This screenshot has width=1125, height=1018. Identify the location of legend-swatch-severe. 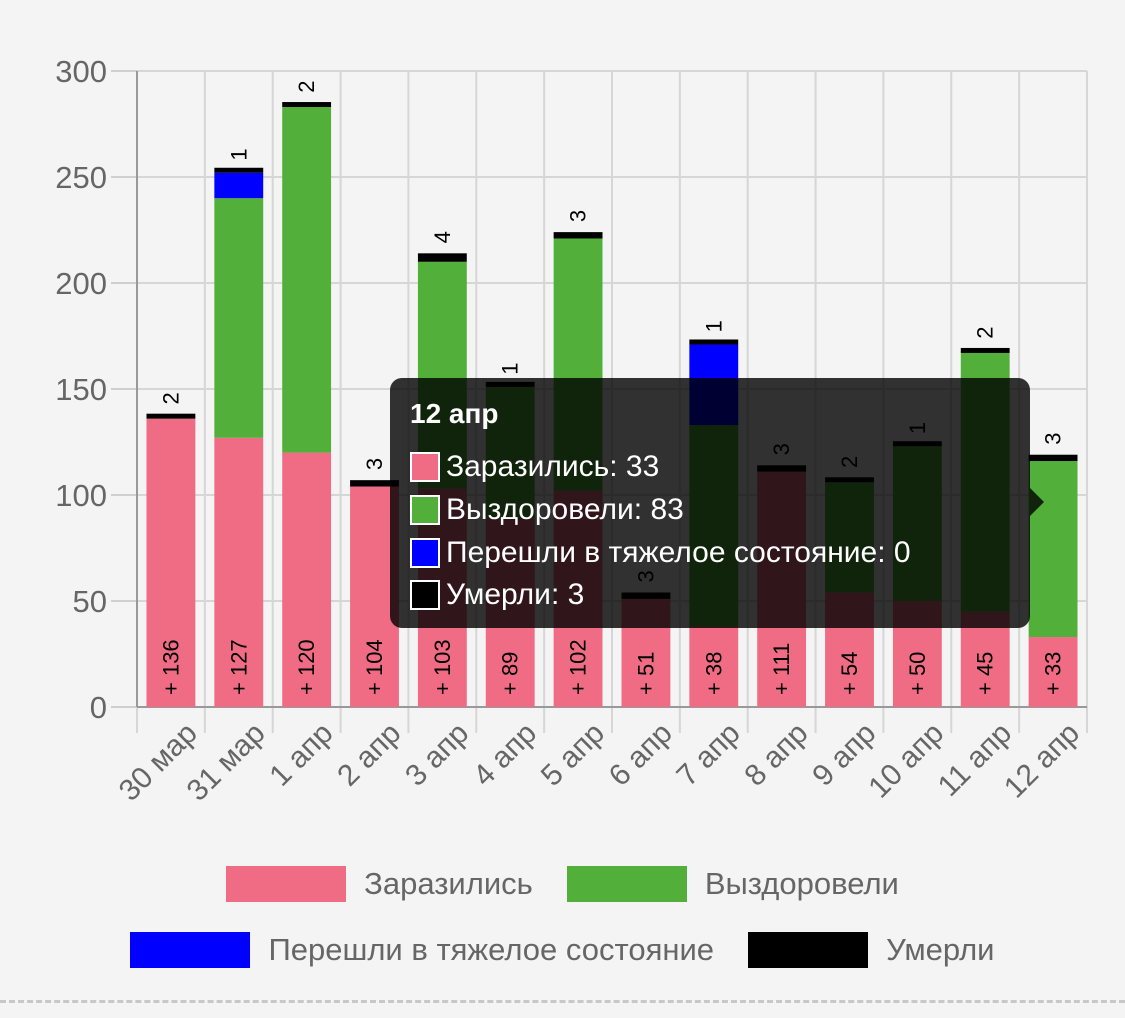
(190, 950).